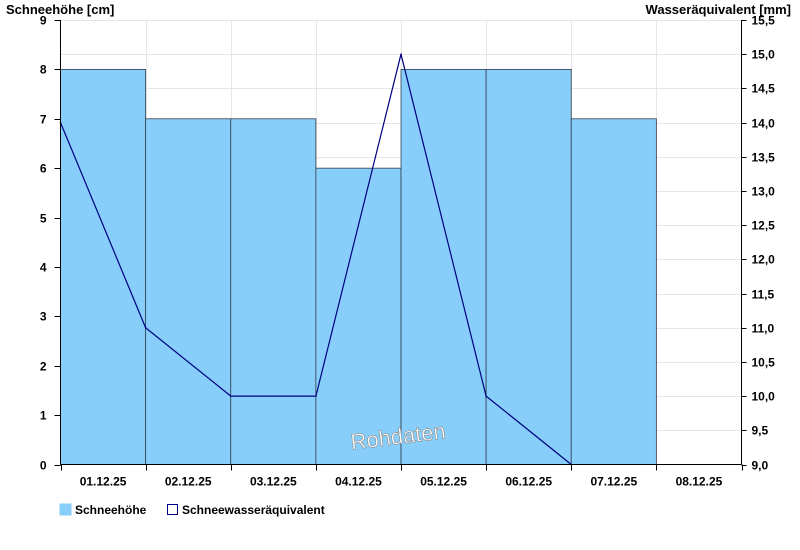 The image size is (800, 550). I want to click on bar-02.12.25, so click(188, 291).